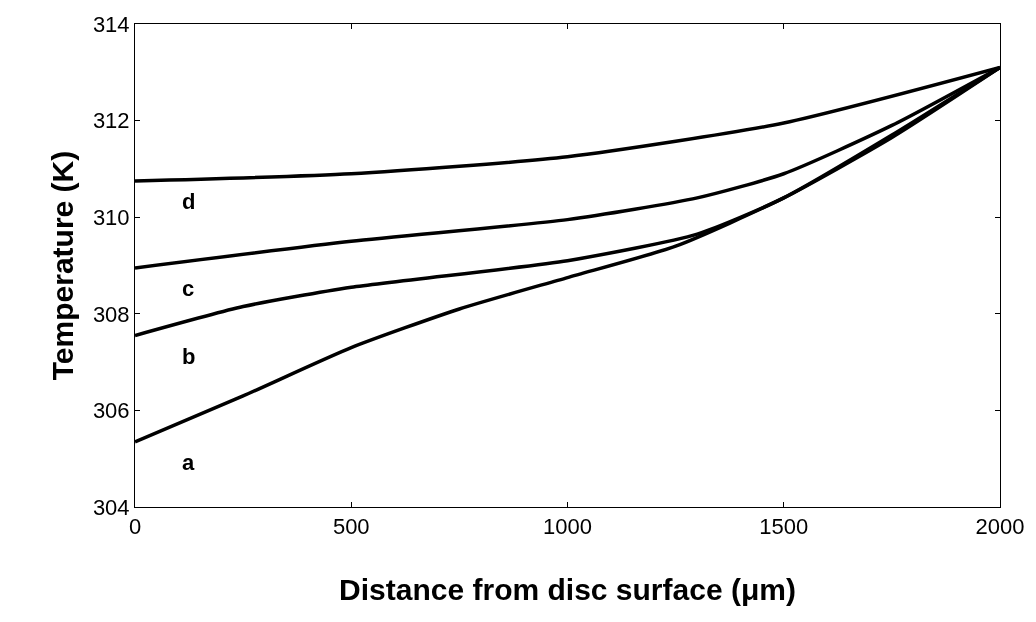  What do you see at coordinates (111, 24) in the screenshot?
I see `y-tick-label: 314` at bounding box center [111, 24].